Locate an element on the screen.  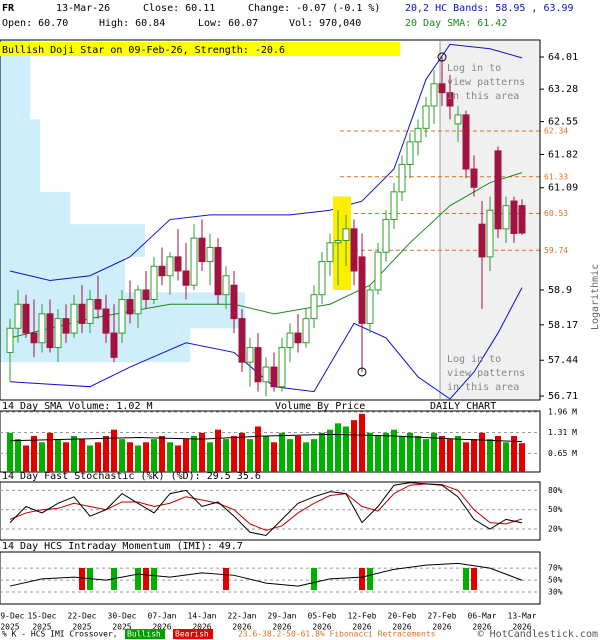
y-tick-label: 56.71 is located at coordinates (563, 396).